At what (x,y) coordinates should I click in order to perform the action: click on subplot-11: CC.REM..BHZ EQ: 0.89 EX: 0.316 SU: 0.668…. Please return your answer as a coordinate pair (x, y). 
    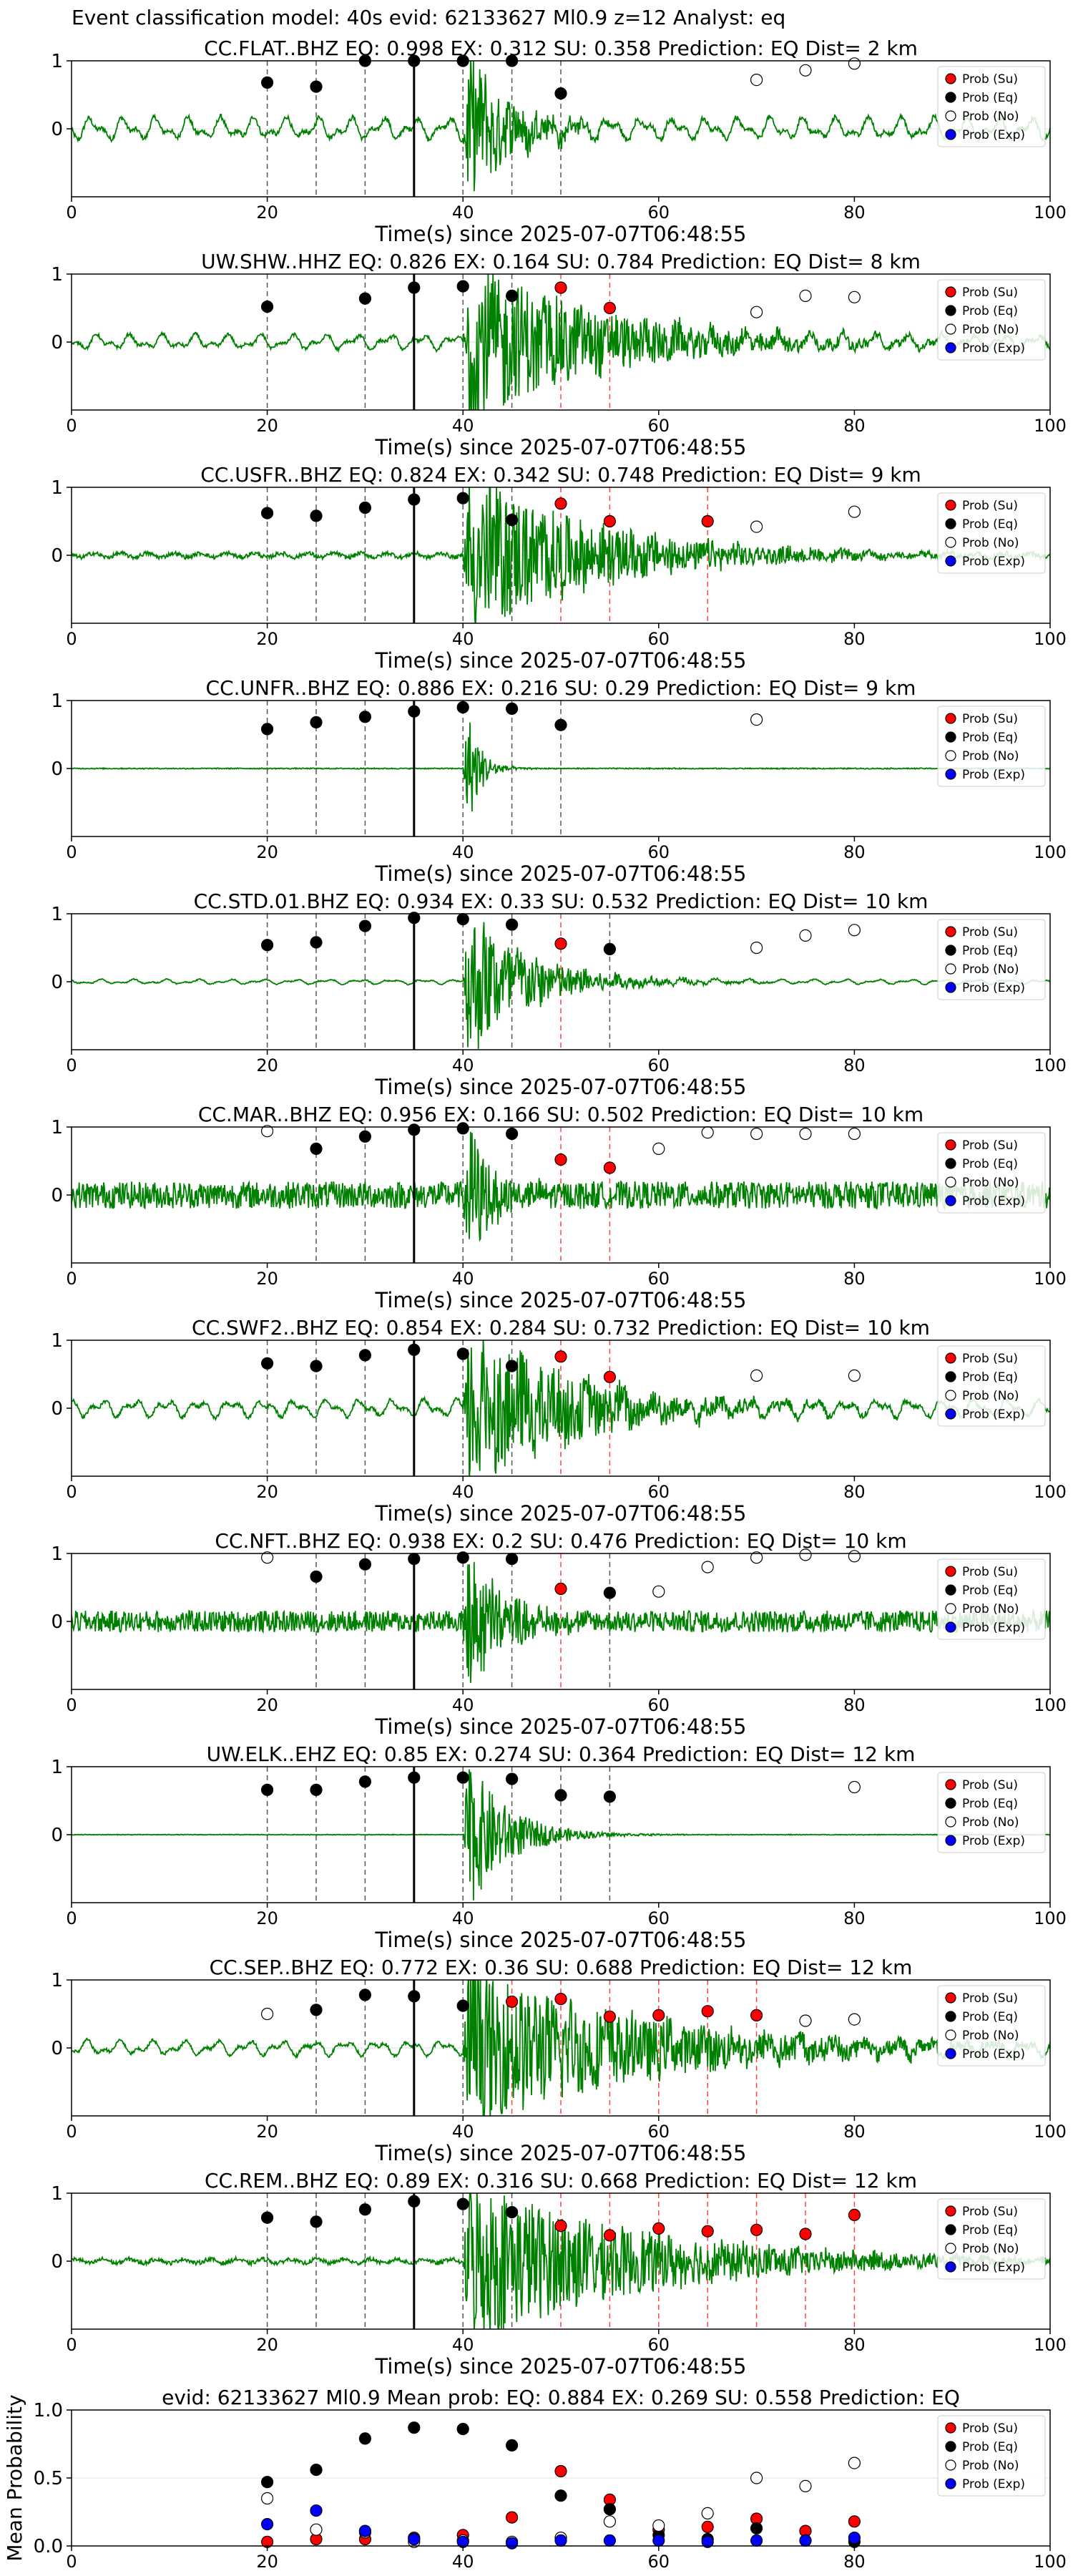
    Looking at the image, I should click on (558, 2274).